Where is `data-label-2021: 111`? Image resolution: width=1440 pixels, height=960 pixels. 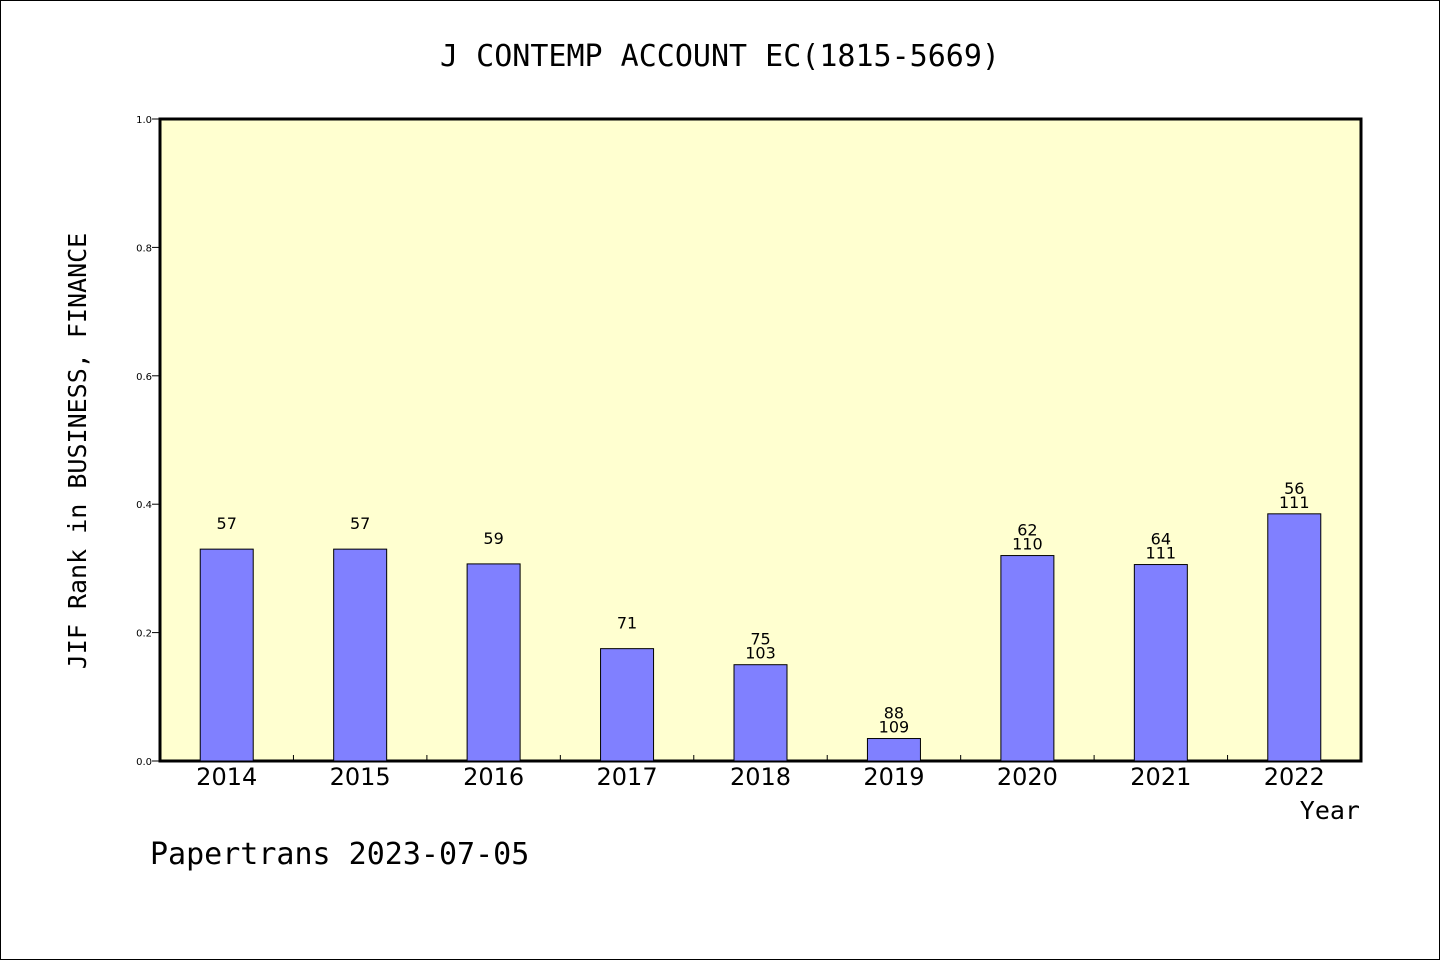 data-label-2021: 111 is located at coordinates (1161, 553).